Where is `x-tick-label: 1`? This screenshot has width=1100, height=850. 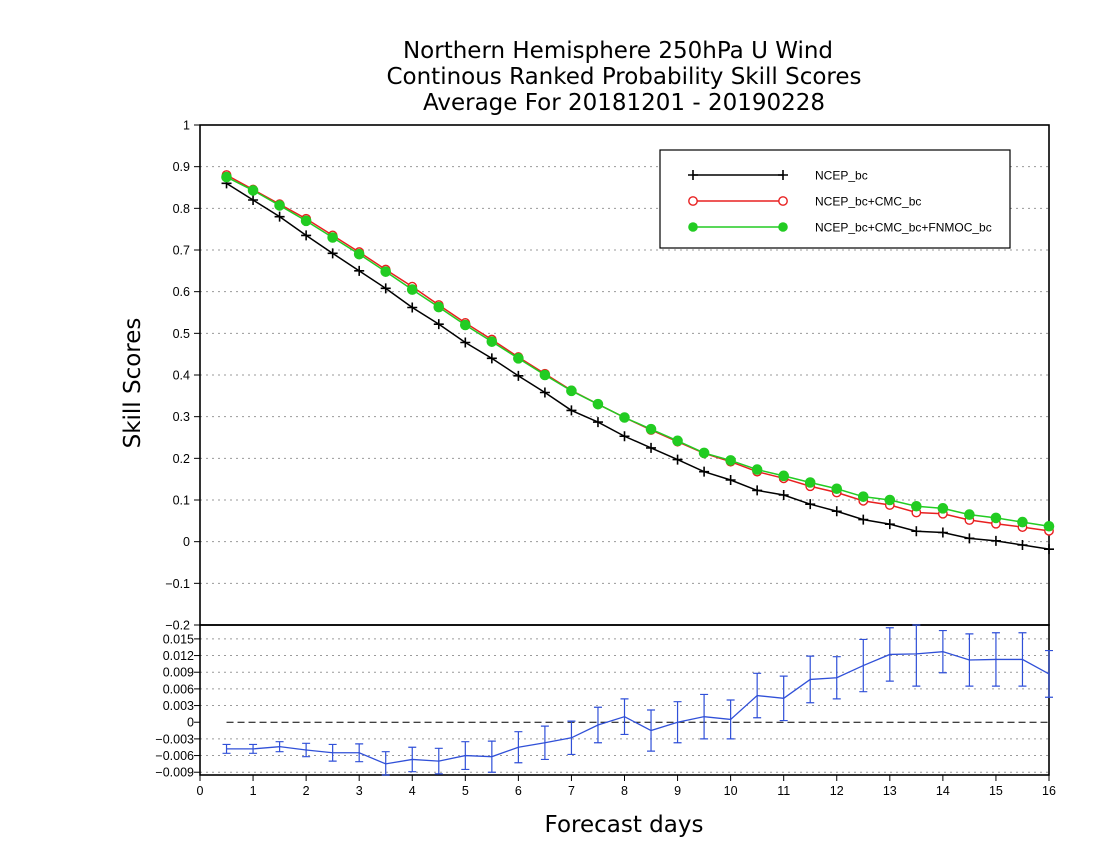 x-tick-label: 1 is located at coordinates (253, 791).